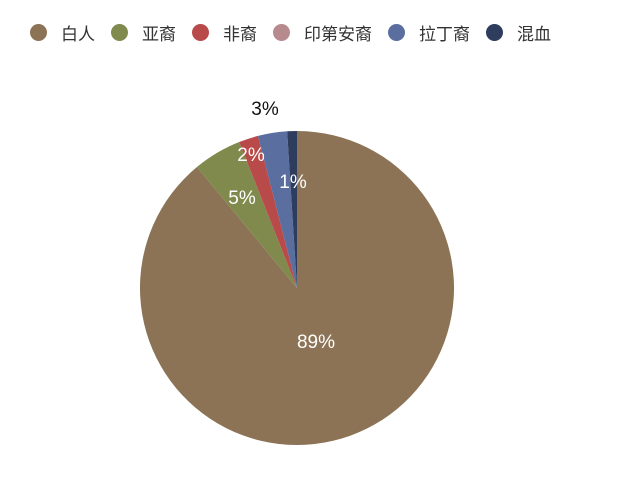 The image size is (640, 483). What do you see at coordinates (534, 35) in the screenshot?
I see `legend-label: 混血` at bounding box center [534, 35].